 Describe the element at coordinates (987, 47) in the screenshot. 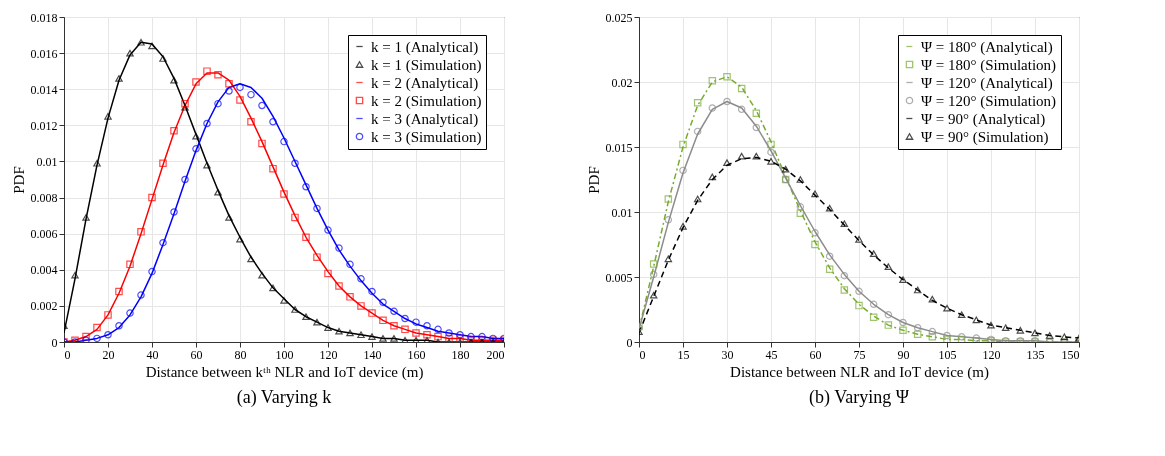

I see `legend-label: Ψ = 180° (Analytical)` at that location.